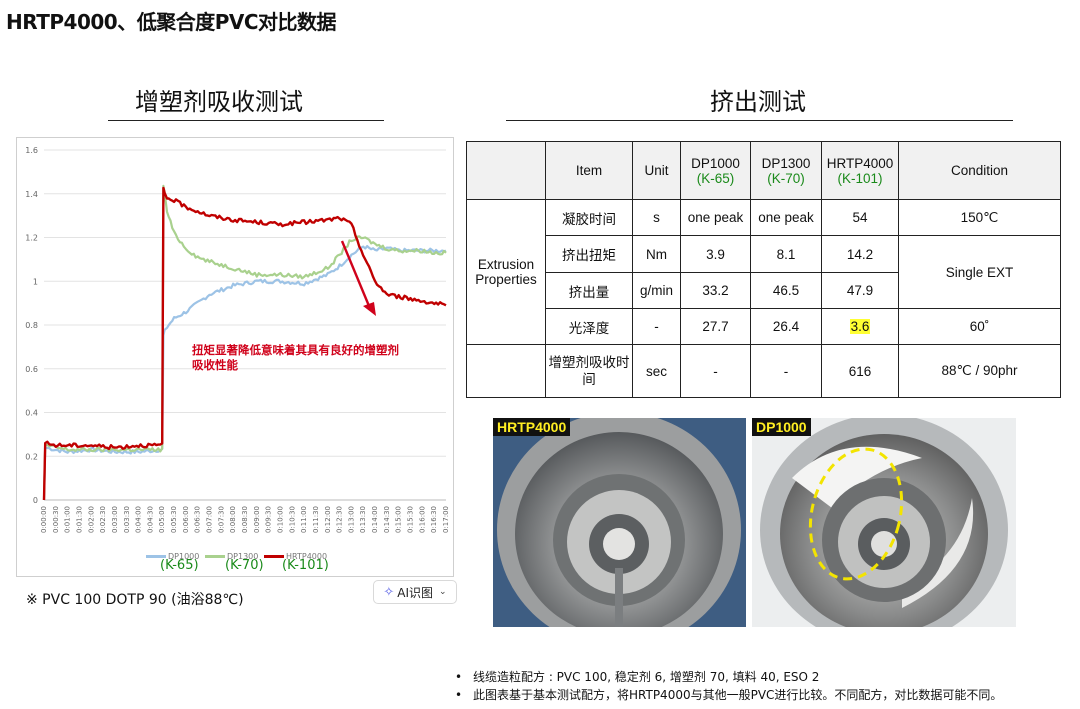 The width and height of the screenshot is (1080, 709). I want to click on table-row: 增塑剂吸收时间 sec - - 616 88℃ / 90phr, so click(763, 371).